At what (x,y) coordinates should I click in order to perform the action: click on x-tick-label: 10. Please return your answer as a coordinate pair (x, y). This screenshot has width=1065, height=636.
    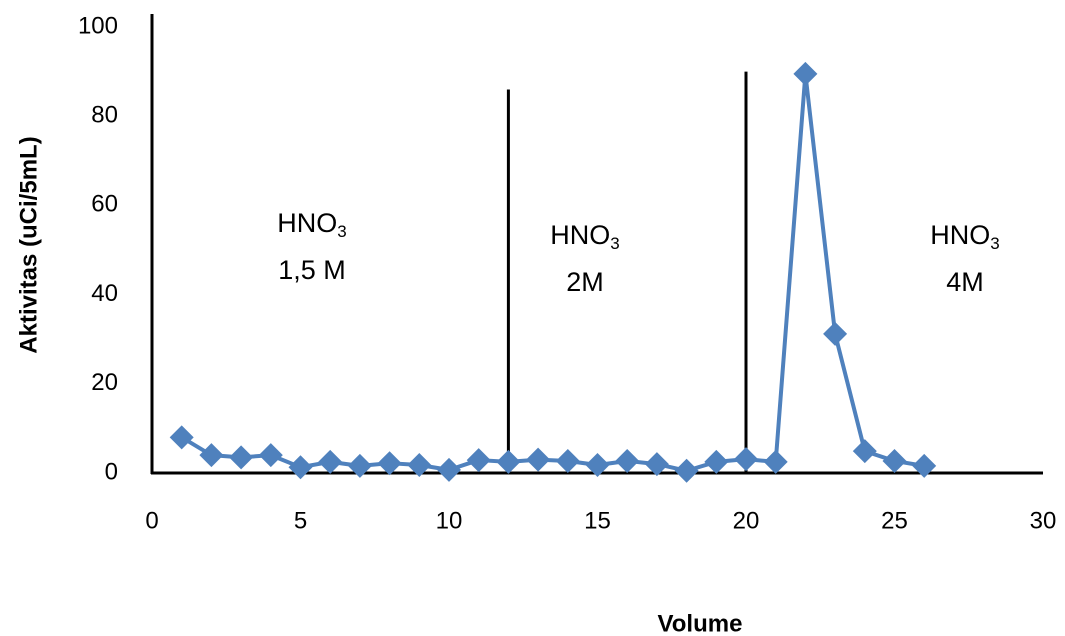
    Looking at the image, I should click on (449, 520).